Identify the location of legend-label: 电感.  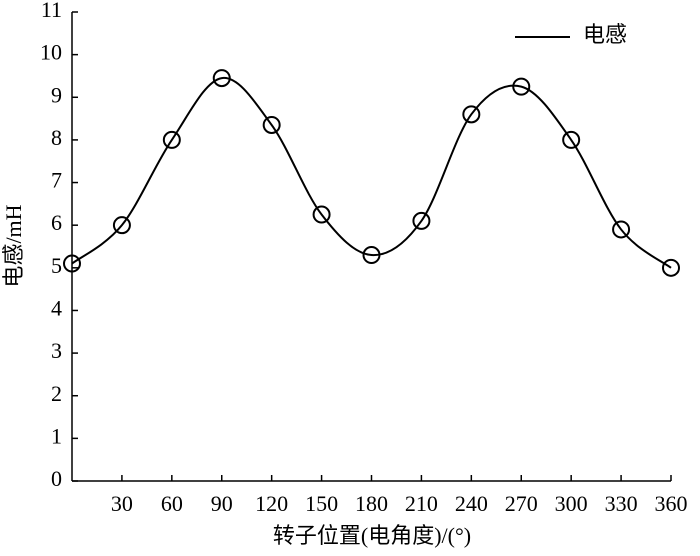
(605, 34).